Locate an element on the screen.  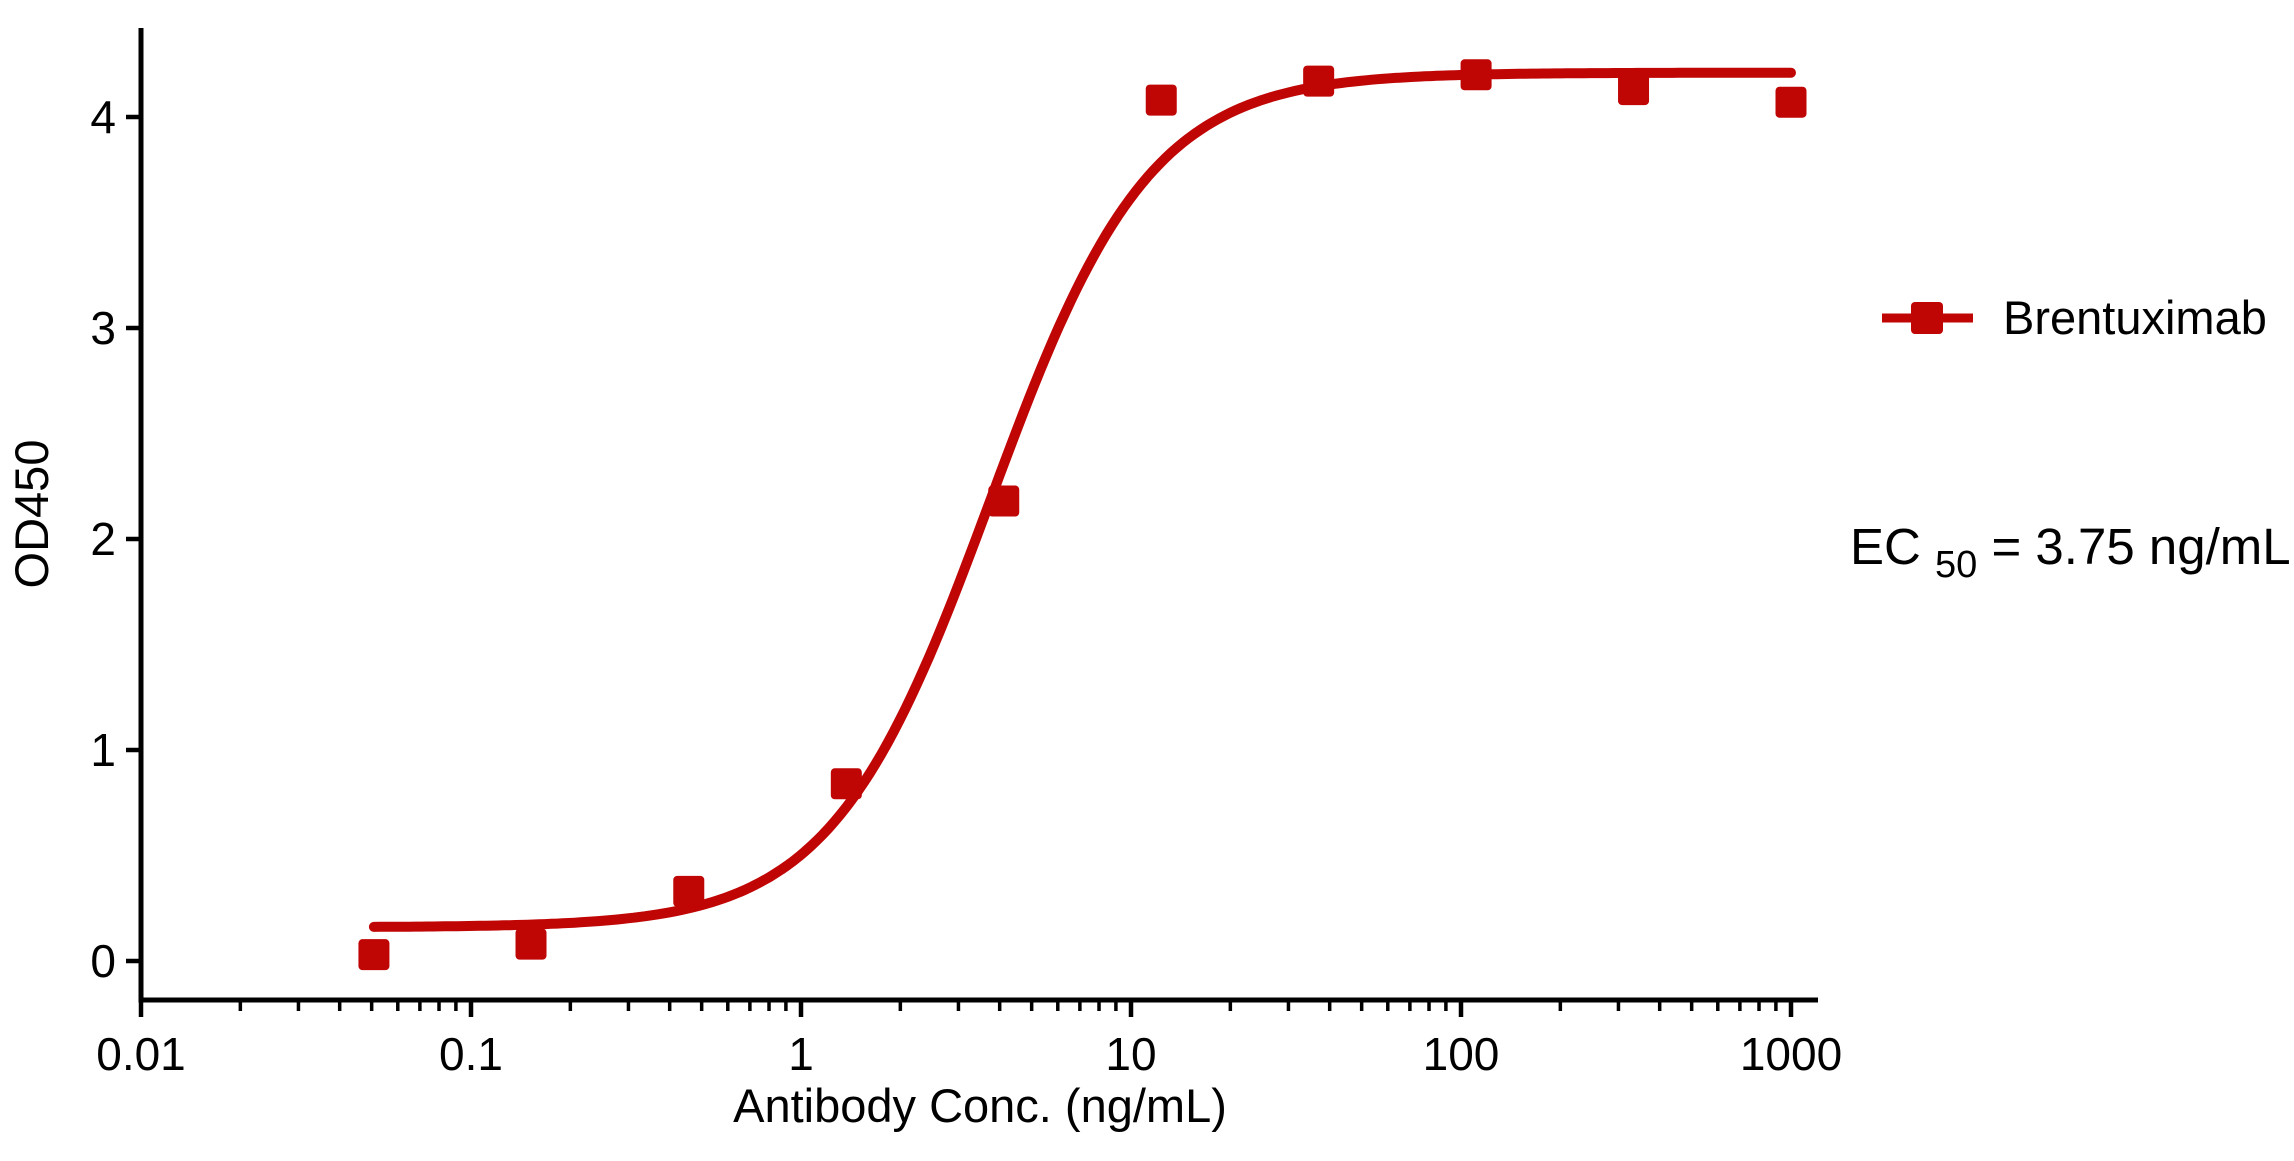
ec50-subscript: 50 is located at coordinates (1956, 565).